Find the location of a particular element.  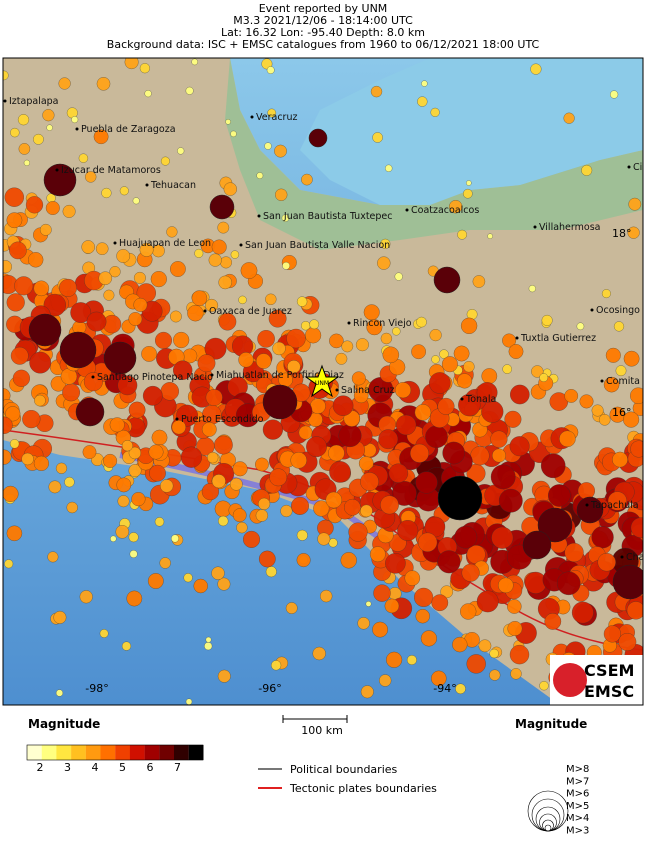

scale-label: 100 km is located at coordinates (322, 730).